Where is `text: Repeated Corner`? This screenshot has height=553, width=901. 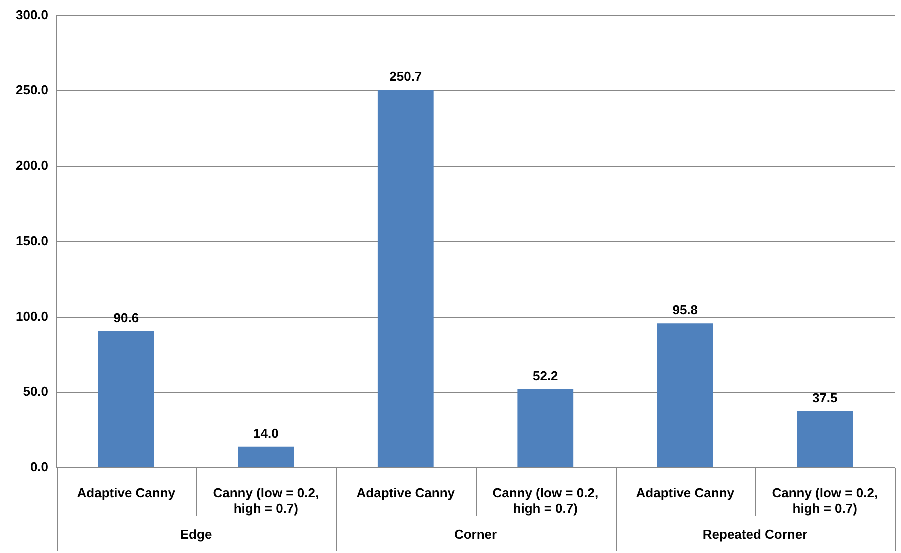 text: Repeated Corner is located at coordinates (755, 534).